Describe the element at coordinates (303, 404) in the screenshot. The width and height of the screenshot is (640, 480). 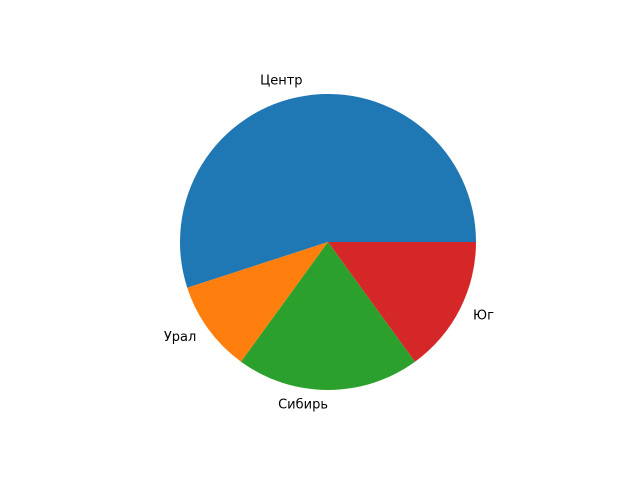
I see `pie-label-2: Сибирь` at that location.